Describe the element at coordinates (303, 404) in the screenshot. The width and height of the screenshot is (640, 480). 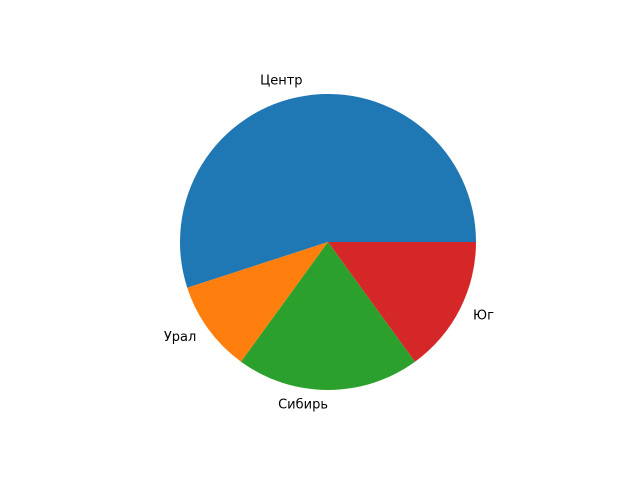
I see `pie-label-2: Сибирь` at that location.